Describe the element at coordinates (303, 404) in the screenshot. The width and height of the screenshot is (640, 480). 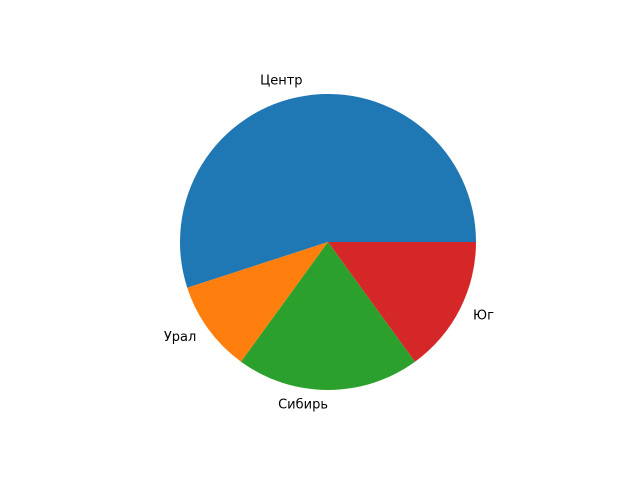
I see `pie-label-2: Сибирь` at that location.